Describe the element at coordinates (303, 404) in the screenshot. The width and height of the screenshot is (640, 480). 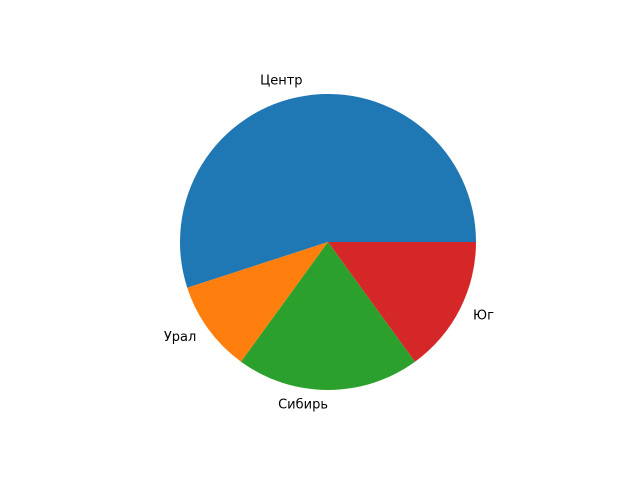
I see `pie-label-2: Сибирь` at that location.